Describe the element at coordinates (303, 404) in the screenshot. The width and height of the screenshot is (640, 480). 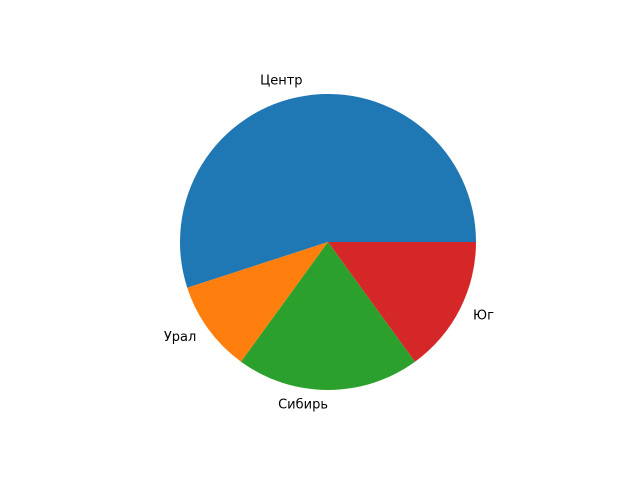
I see `pie-label-2: Сибирь` at that location.